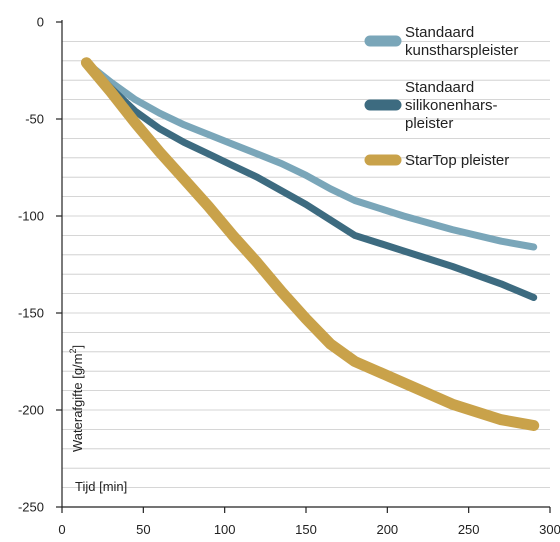  What do you see at coordinates (101, 486) in the screenshot?
I see `x-axis-title: Tijd [min]` at bounding box center [101, 486].